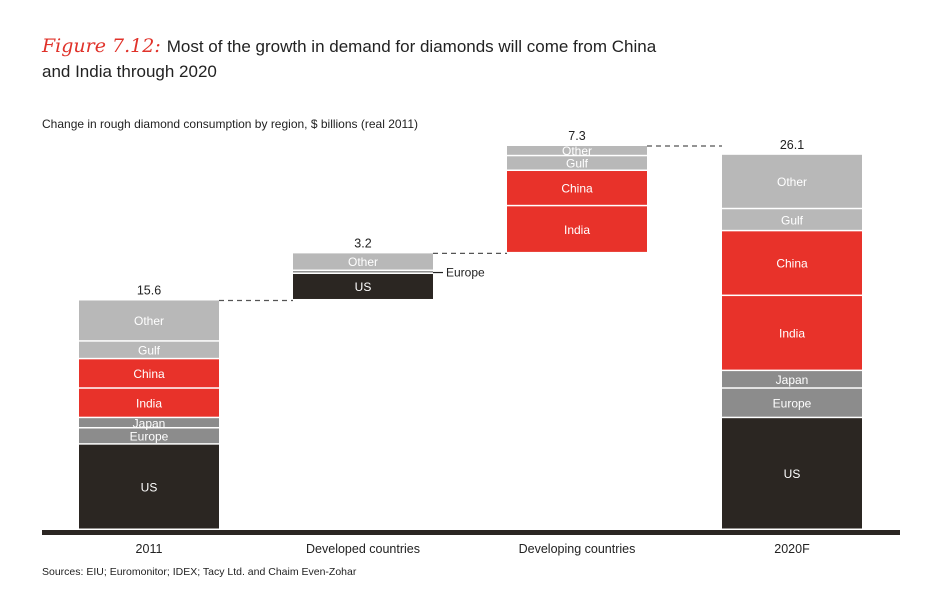  I want to click on category-label-developing-countries: Developing countries, so click(577, 549).